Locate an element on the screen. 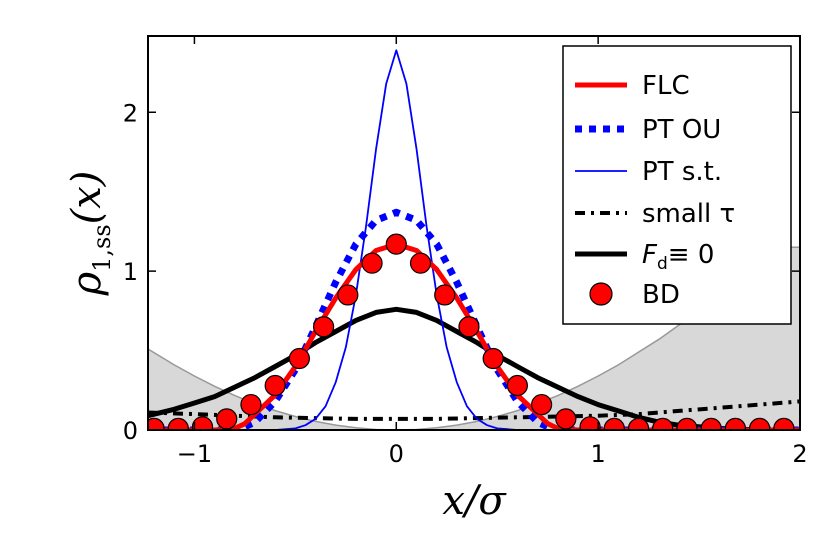 This screenshot has width=830, height=554. legend: FLC PT OU PT s.t. small τ Fd≡ 0 BD is located at coordinates (677, 185).